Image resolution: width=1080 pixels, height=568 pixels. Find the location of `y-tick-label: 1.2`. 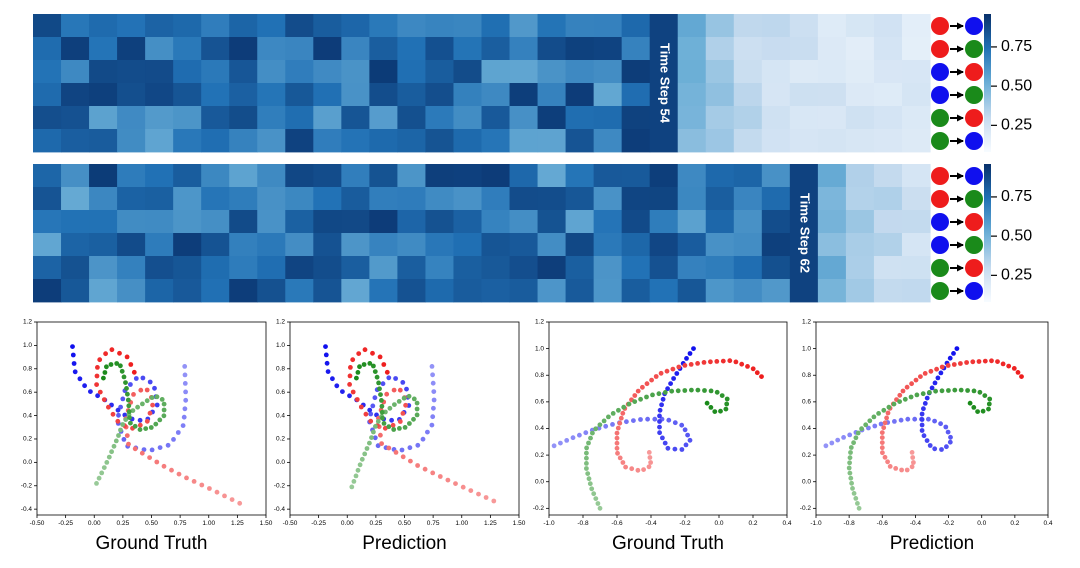

y-tick-label: 1.2 is located at coordinates (280, 322).